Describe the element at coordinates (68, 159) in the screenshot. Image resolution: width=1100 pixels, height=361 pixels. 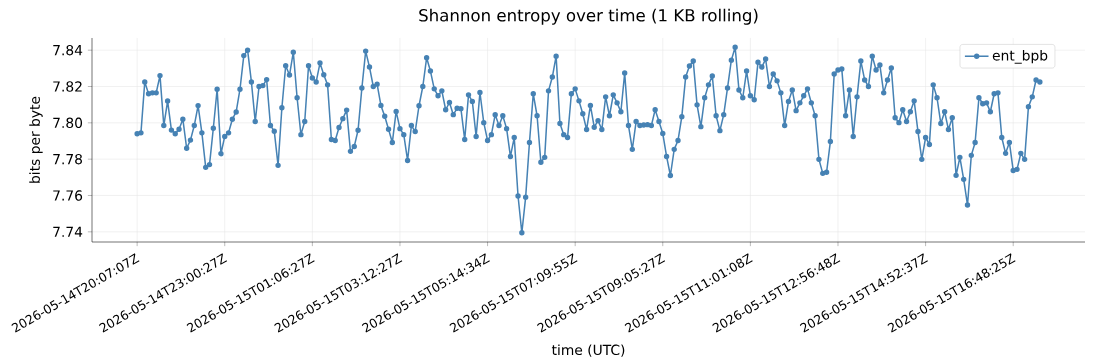
I see `y-tick-label: 7.78` at that location.